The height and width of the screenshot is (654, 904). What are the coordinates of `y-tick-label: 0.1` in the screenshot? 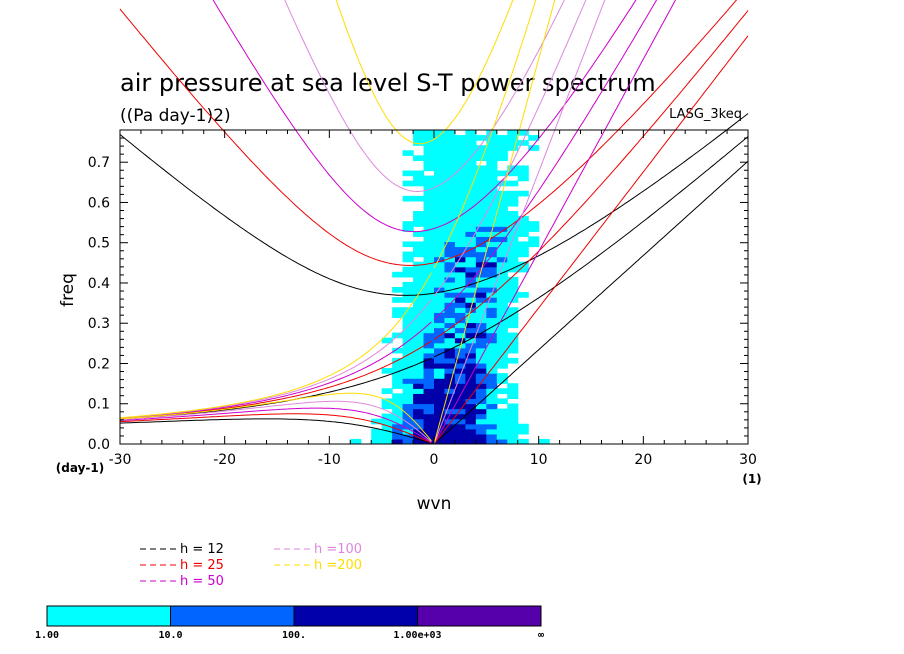 It's located at (99, 405).